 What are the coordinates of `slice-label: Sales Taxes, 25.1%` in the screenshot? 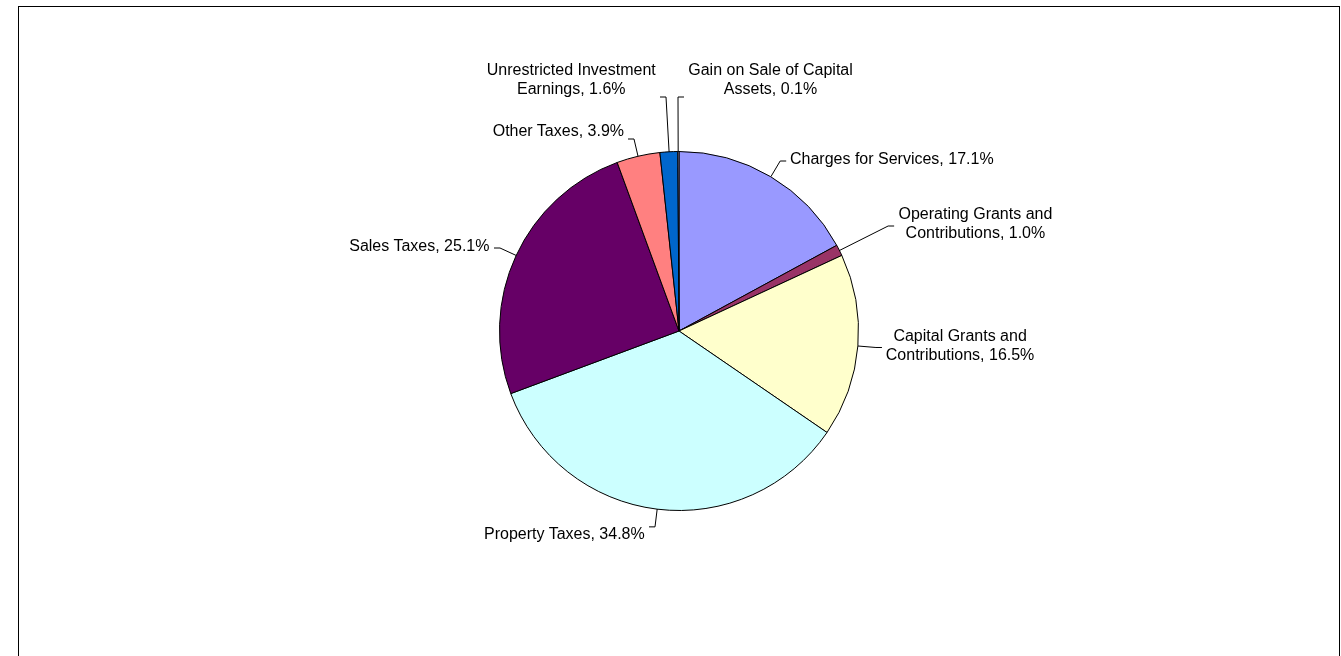 It's located at (419, 246).